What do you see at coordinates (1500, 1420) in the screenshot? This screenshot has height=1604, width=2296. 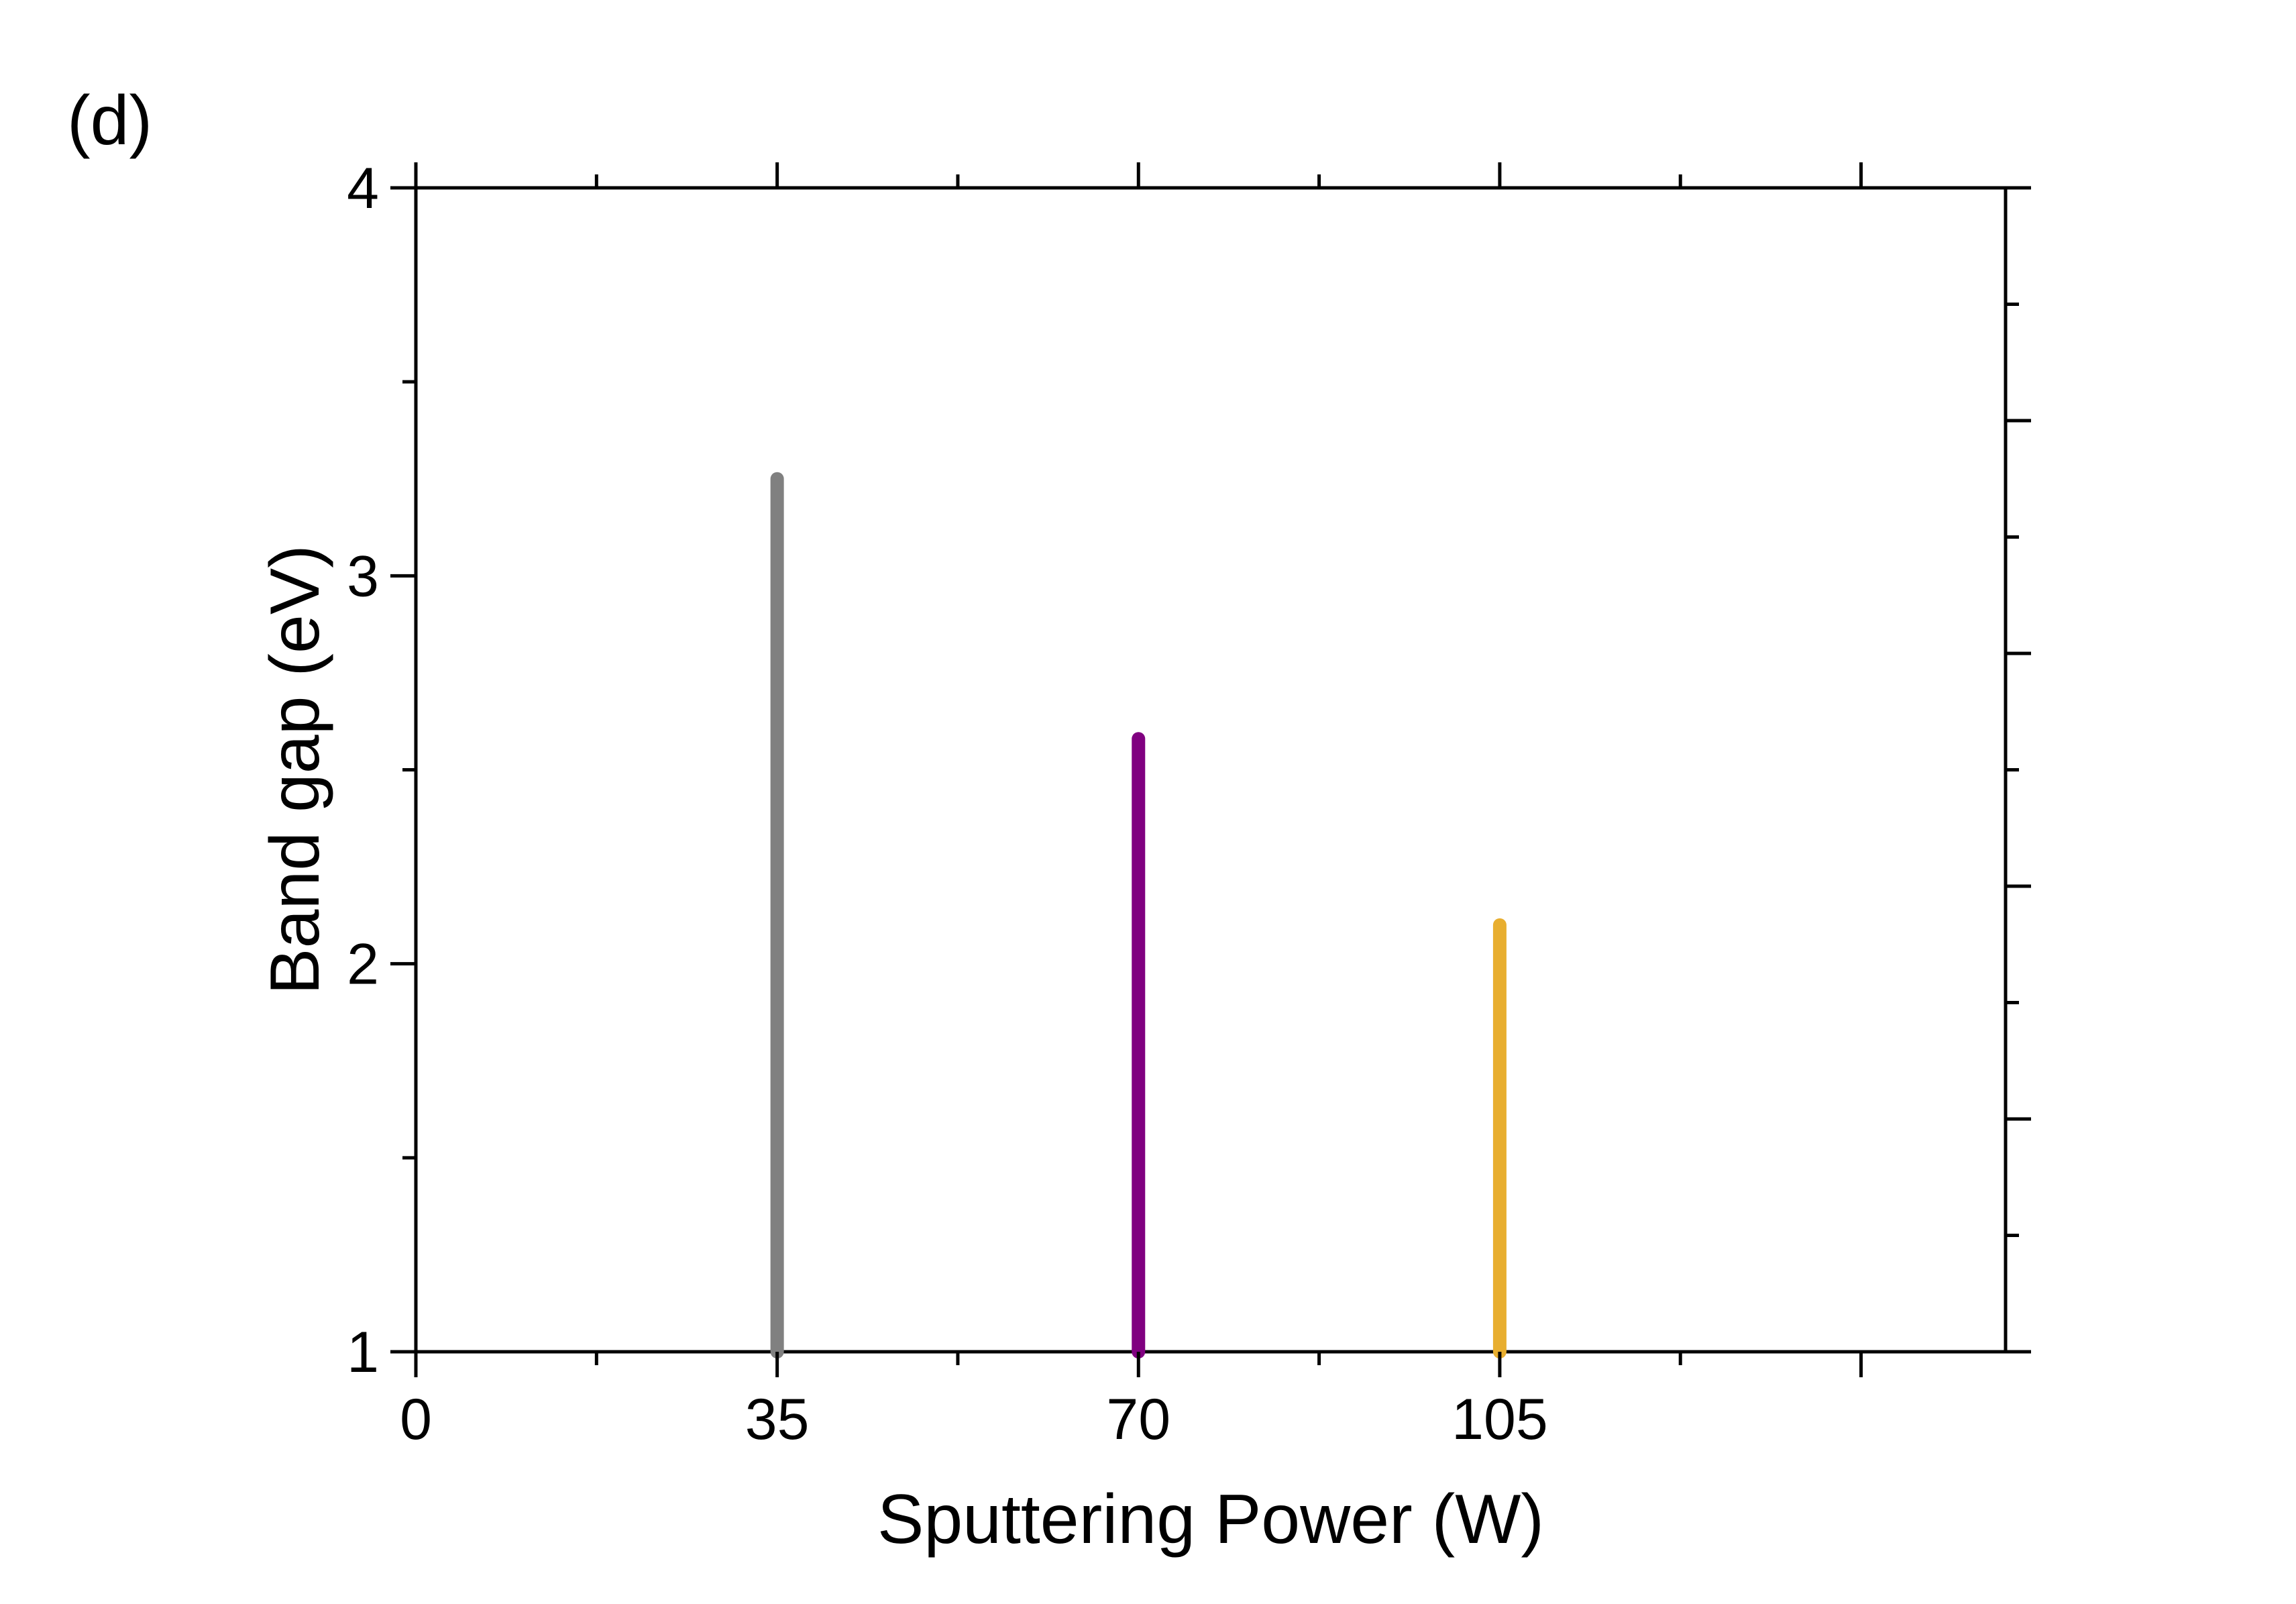 I see `x-tick-label: 105` at bounding box center [1500, 1420].